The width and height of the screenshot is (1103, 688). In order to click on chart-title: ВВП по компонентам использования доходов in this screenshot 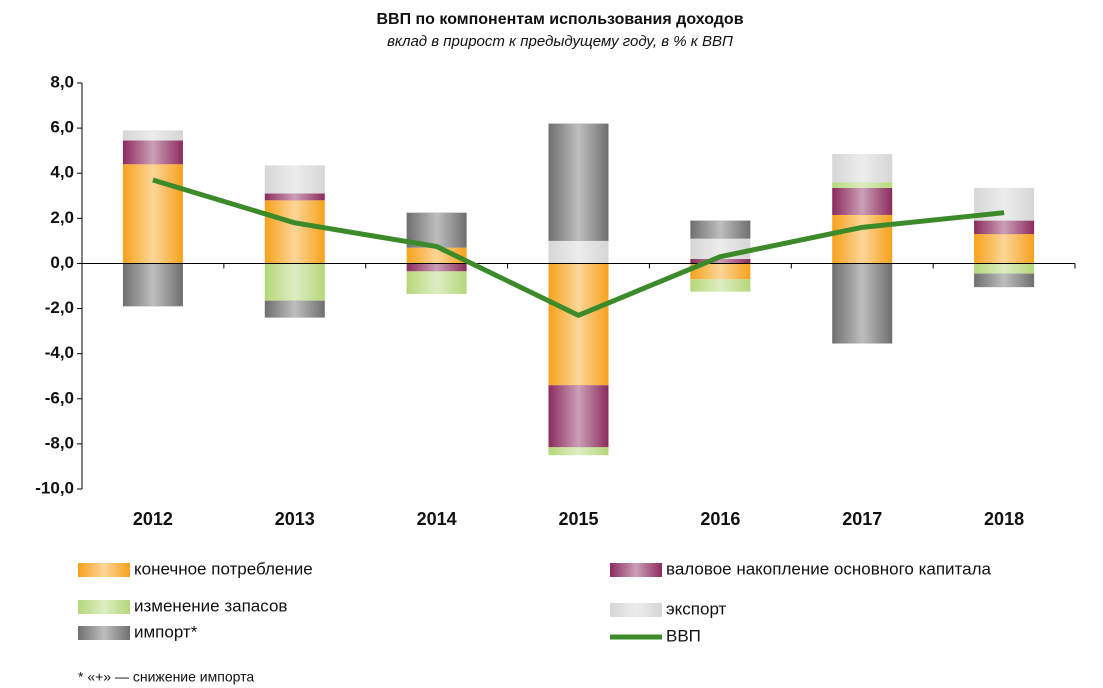, I will do `click(559, 19)`.